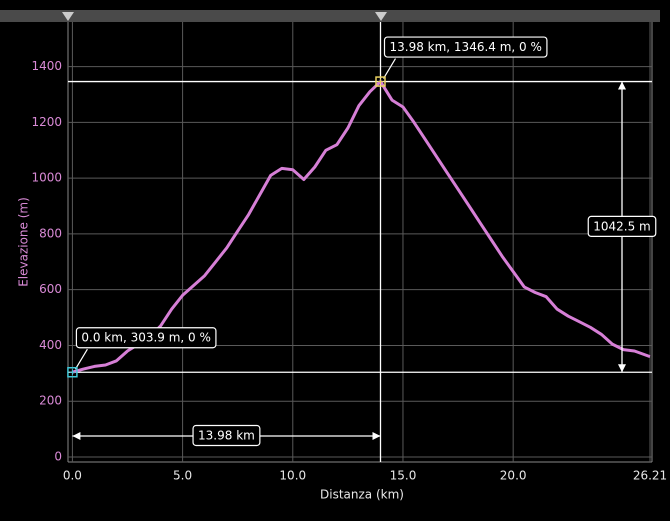  What do you see at coordinates (50, 345) in the screenshot?
I see `y-tick-label: 400` at bounding box center [50, 345].